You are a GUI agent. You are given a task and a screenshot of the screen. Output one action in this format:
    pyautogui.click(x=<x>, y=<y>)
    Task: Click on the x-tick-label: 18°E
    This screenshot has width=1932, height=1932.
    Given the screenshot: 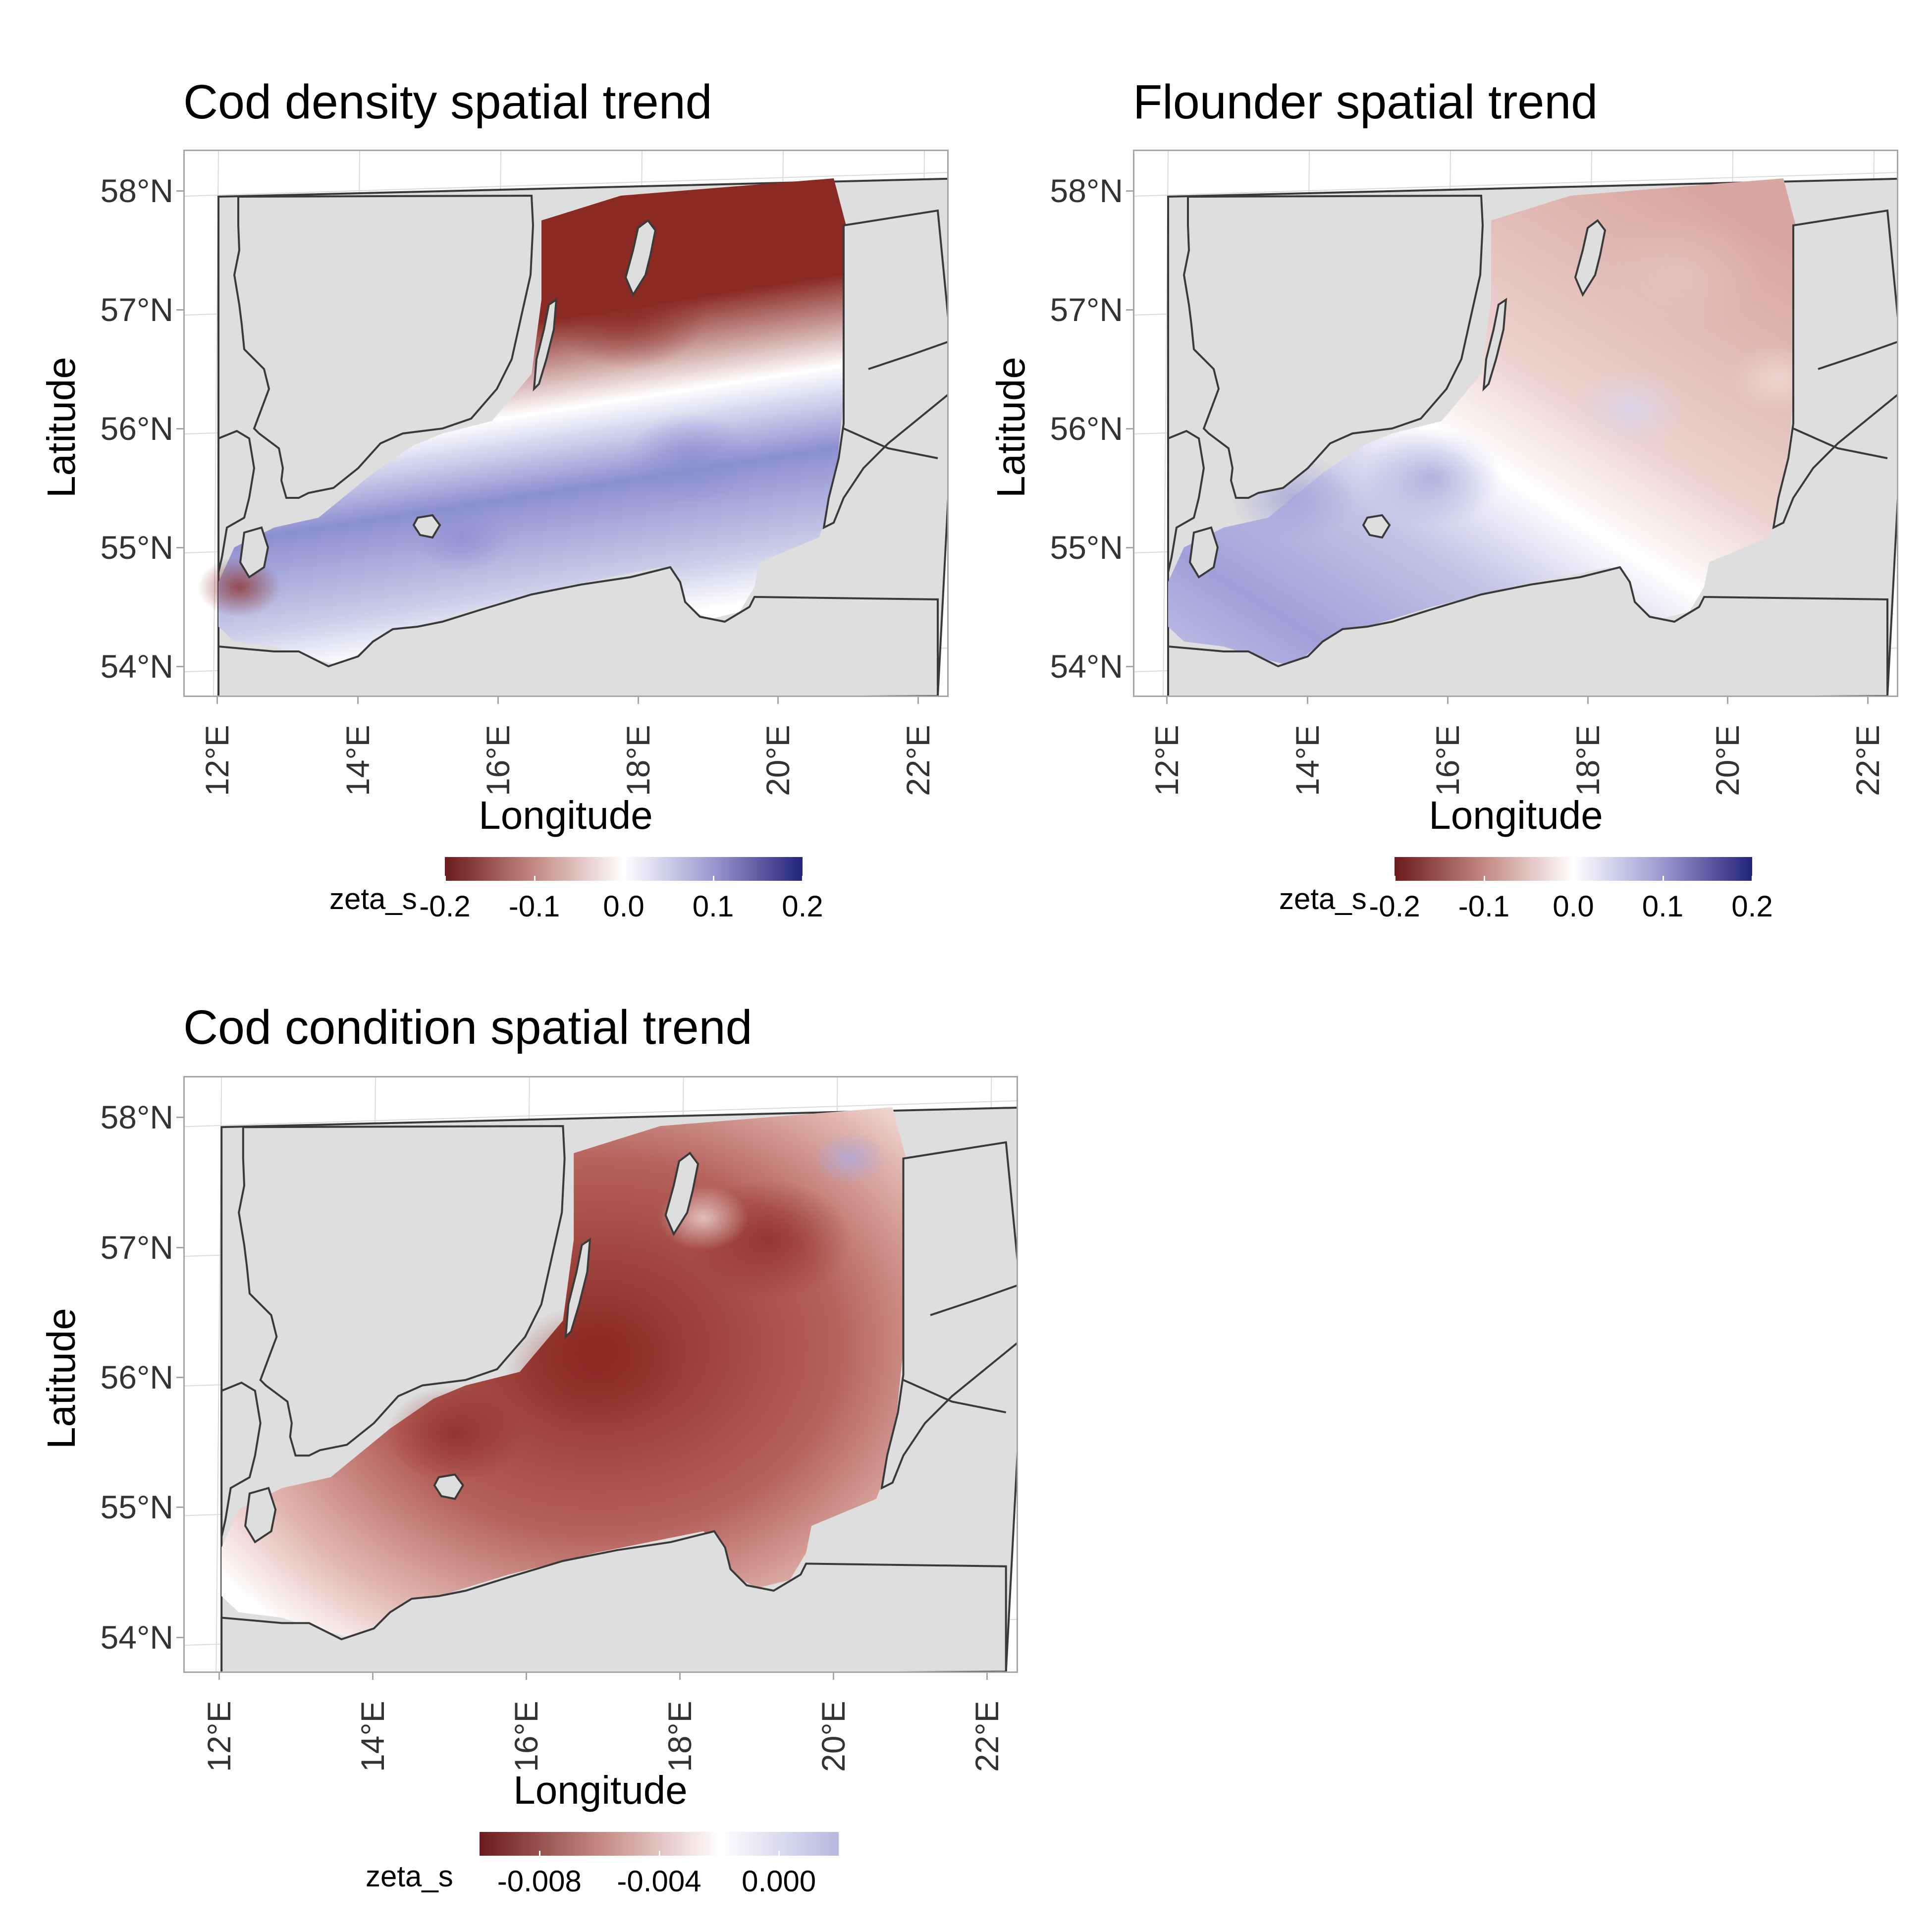 What is the action you would take?
    pyautogui.click(x=679, y=1736)
    